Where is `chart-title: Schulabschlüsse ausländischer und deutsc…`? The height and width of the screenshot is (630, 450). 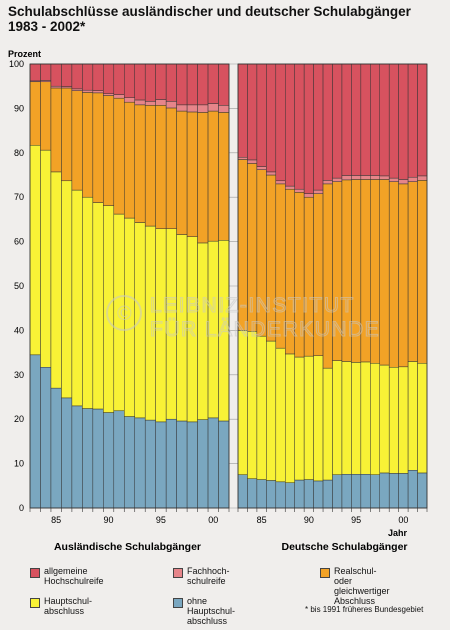
chart-title: Schulabschlüsse ausländischer und deutsc… is located at coordinates (209, 19).